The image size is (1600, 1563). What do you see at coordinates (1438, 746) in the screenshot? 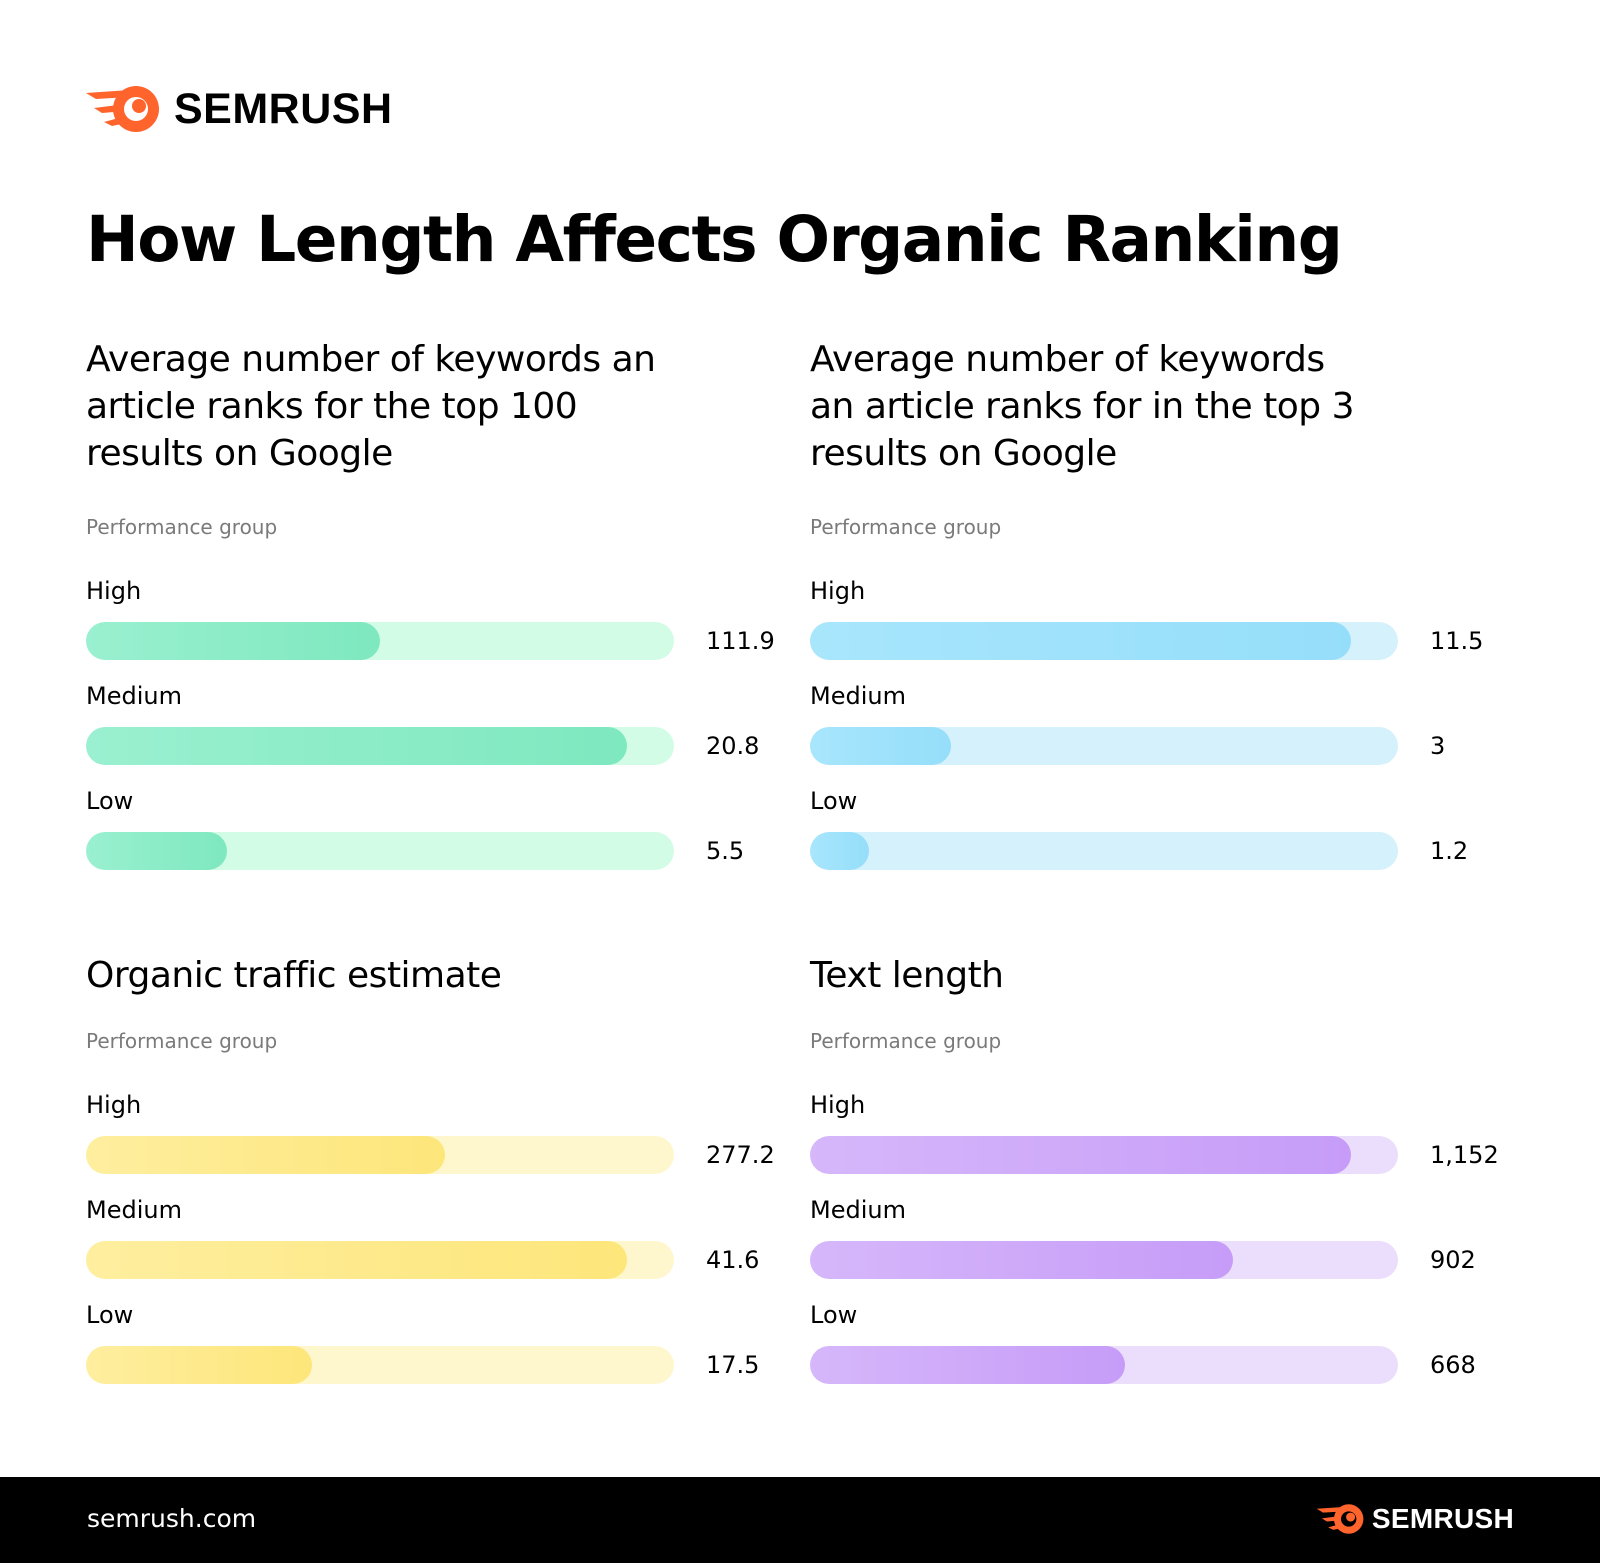
I see `value-label: 3` at bounding box center [1438, 746].